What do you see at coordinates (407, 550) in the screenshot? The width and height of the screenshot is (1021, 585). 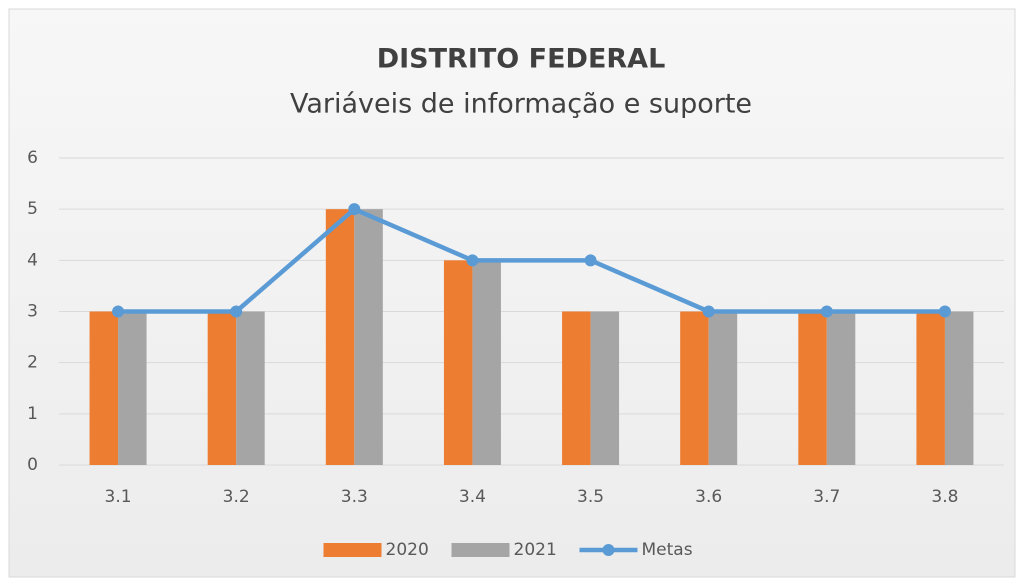 I see `legend-label: 2020` at bounding box center [407, 550].